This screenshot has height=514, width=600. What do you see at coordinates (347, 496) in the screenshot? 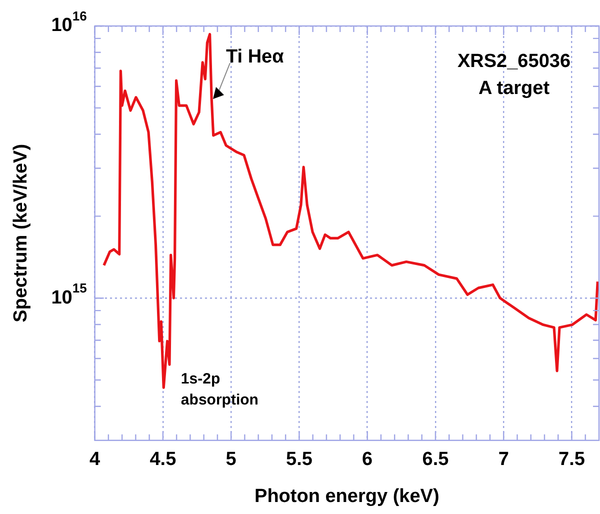
I see `x-axis-title: Photon energy (keV)` at bounding box center [347, 496].